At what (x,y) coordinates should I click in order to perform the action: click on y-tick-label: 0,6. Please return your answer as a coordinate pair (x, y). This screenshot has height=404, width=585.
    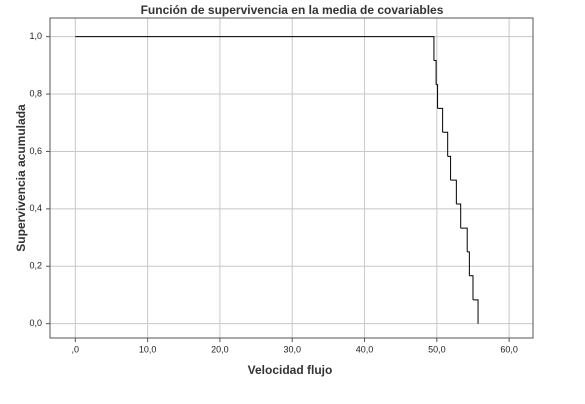
    Looking at the image, I should click on (35, 151).